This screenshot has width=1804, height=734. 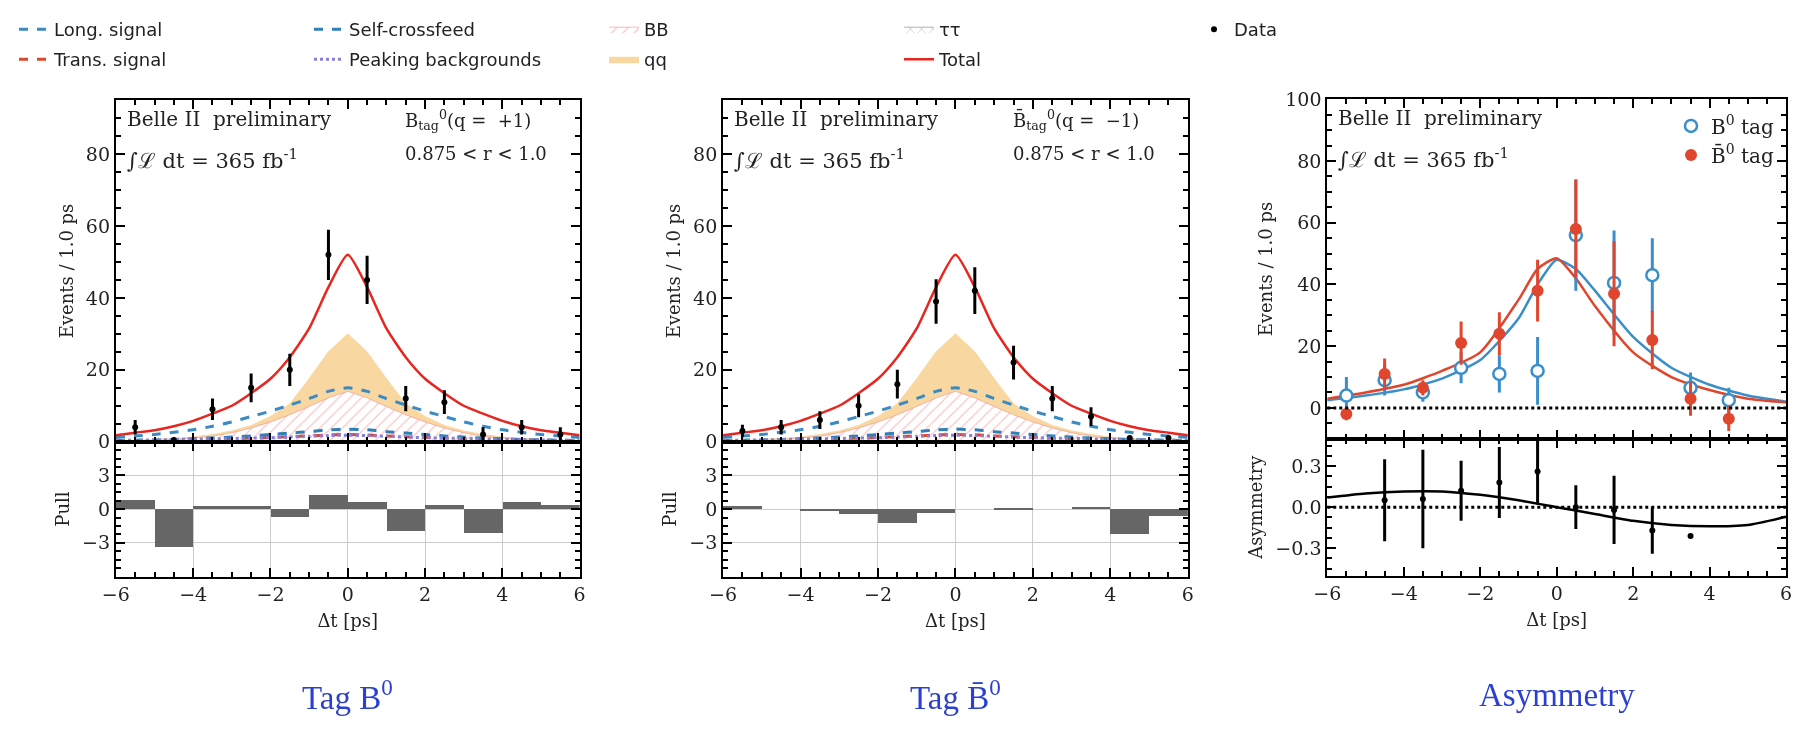 What do you see at coordinates (656, 30) in the screenshot?
I see `legend-label: BB` at bounding box center [656, 30].